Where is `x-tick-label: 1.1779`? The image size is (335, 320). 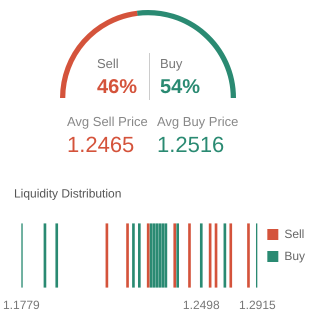
x-tick-label: 1.1779 is located at coordinates (21, 305).